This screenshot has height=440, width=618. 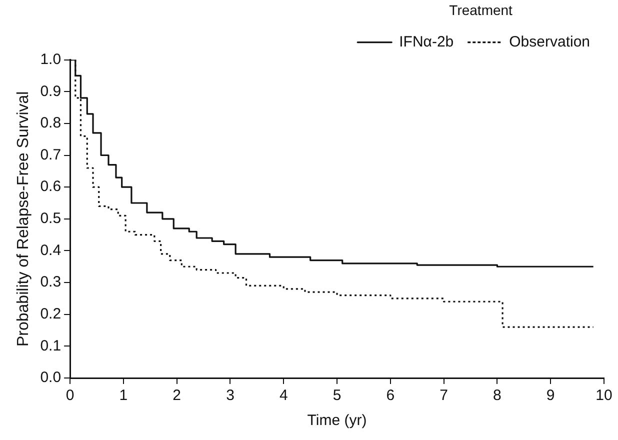 What do you see at coordinates (444, 395) in the screenshot?
I see `x-tick-label: 7` at bounding box center [444, 395].